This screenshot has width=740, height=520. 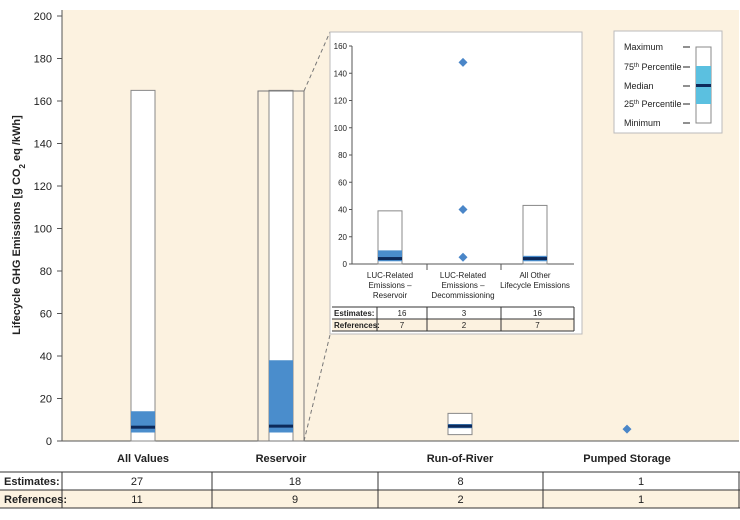 I want to click on y-tick-label: 120, so click(x=43, y=187).